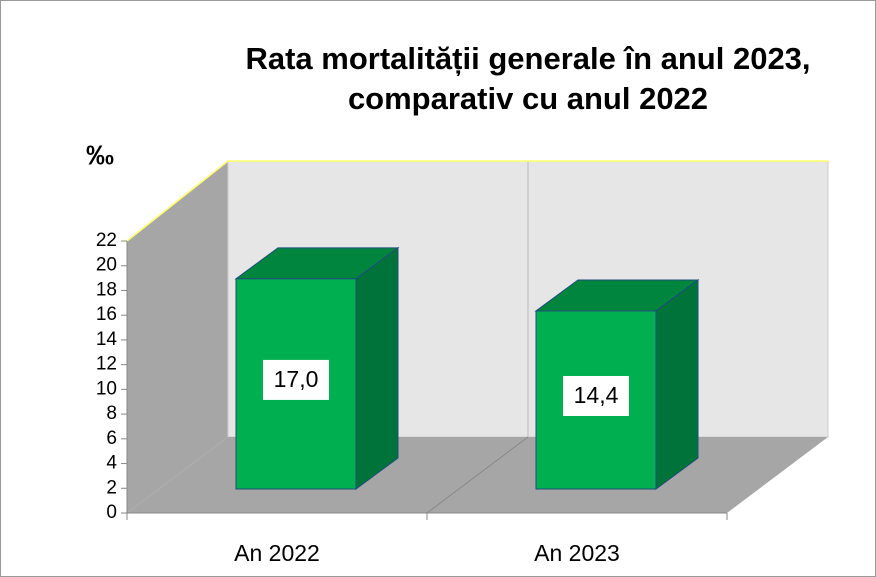 Image resolution: width=876 pixels, height=577 pixels. I want to click on y-tick-label: 4, so click(111, 463).